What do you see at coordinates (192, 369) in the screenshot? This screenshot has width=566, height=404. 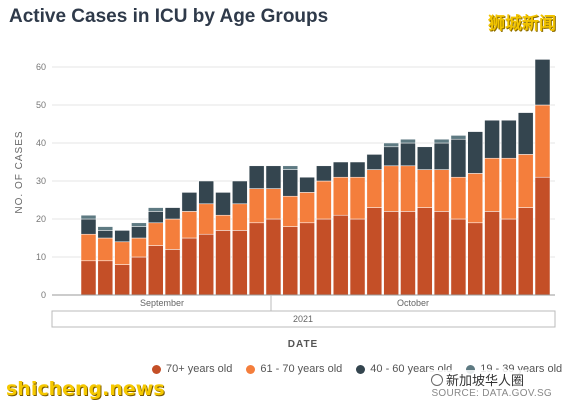 I see `legend-item-70plus: 70+ years old` at bounding box center [192, 369].